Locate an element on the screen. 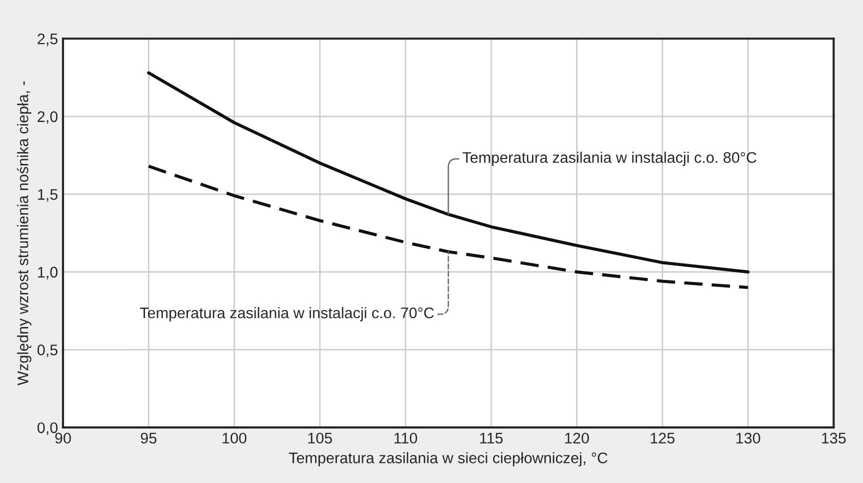  x-tick-label: 95 is located at coordinates (148, 438).